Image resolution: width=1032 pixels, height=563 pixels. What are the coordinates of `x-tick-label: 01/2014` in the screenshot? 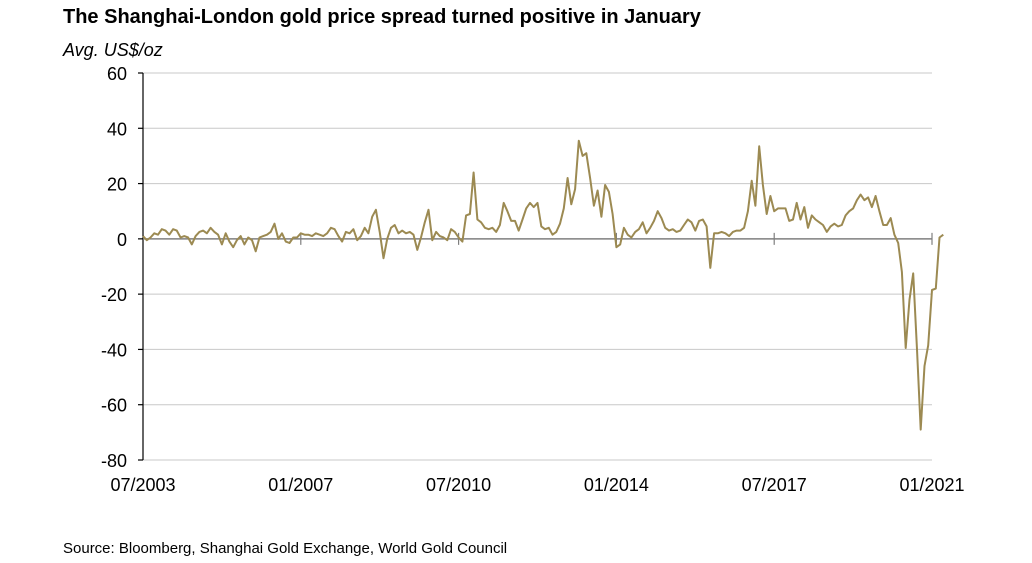 It's located at (616, 485).